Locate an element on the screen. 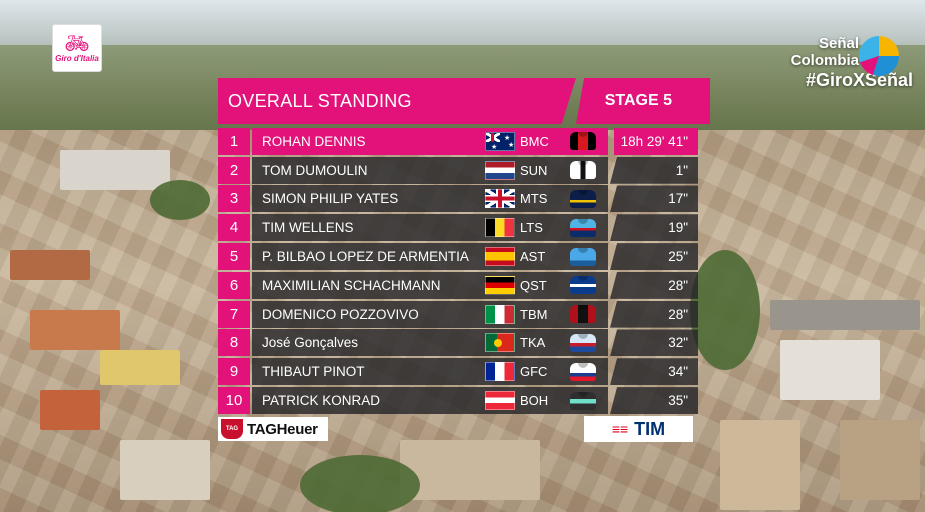  giro-ditalia-logo: 🚲︎ Giro d'Italia is located at coordinates (77, 48).